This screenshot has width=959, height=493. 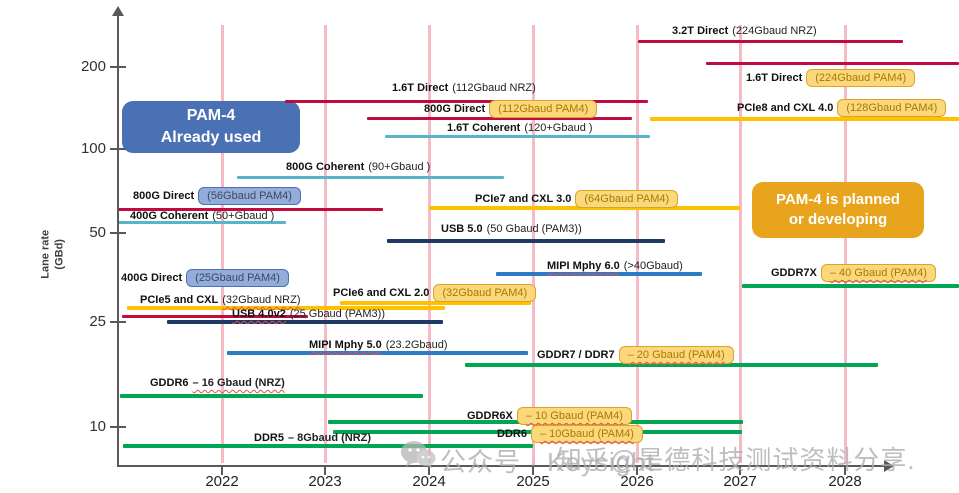 I want to click on series-label-s5: PCIe8 and CXL 4.0 (128Gbaud PAM4), so click(x=842, y=108).